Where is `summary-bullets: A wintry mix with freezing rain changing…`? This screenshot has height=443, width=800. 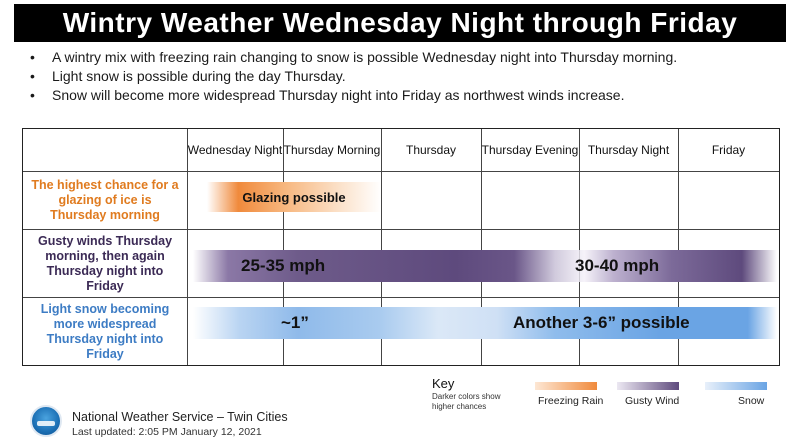 summary-bullets: A wintry mix with freezing rain changing… is located at coordinates (410, 76).